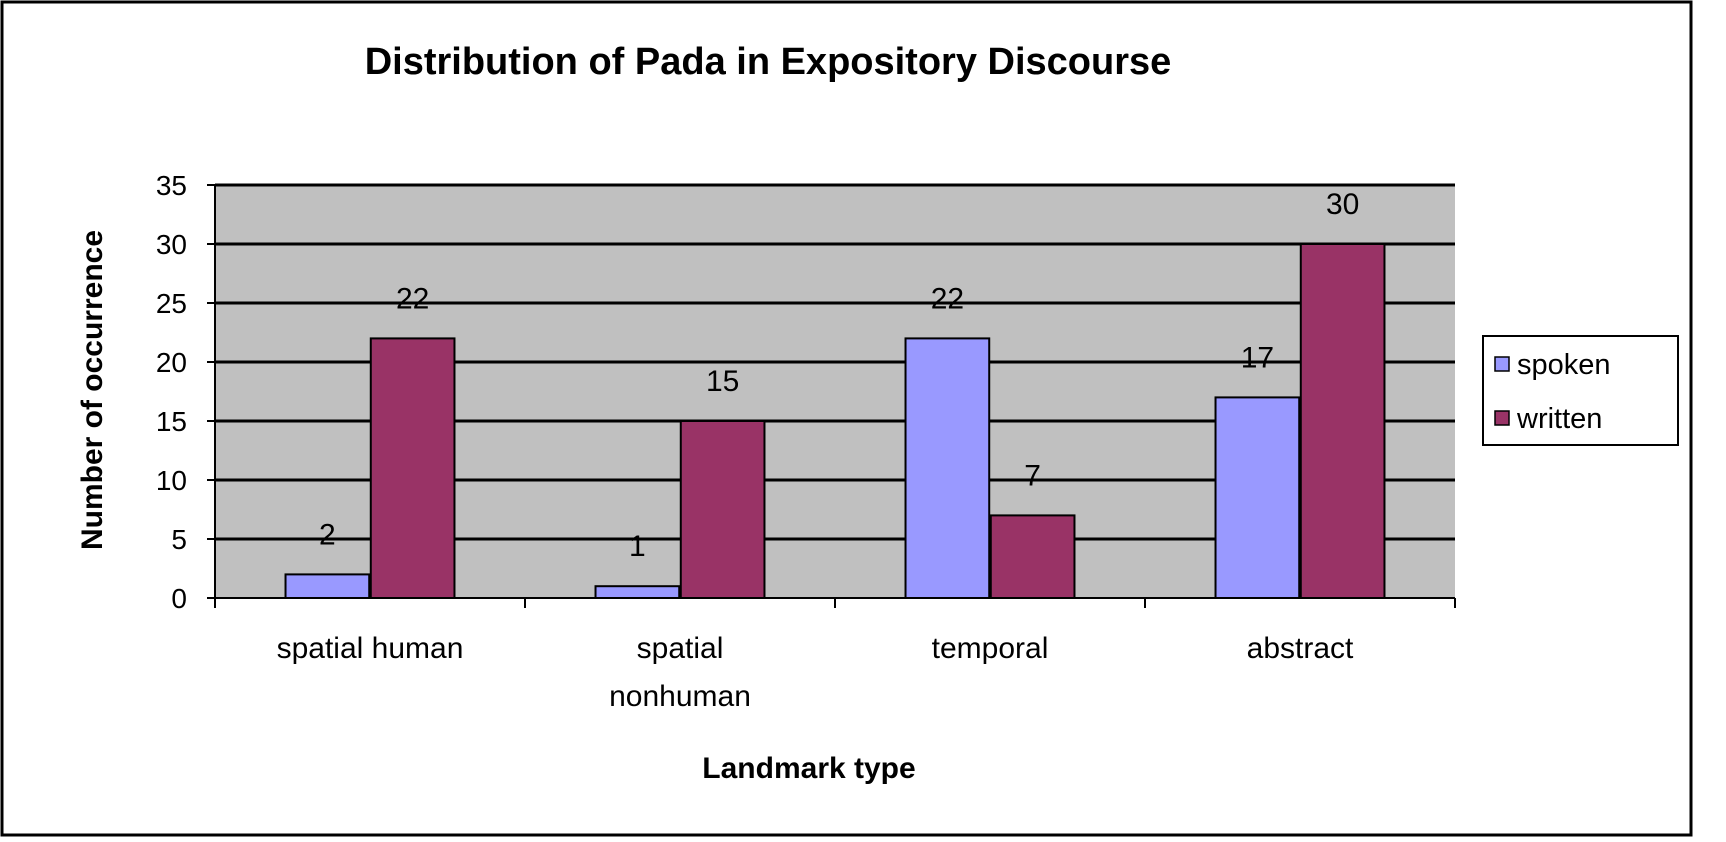  What do you see at coordinates (179, 539) in the screenshot?
I see `y-tick-label-5: 5` at bounding box center [179, 539].